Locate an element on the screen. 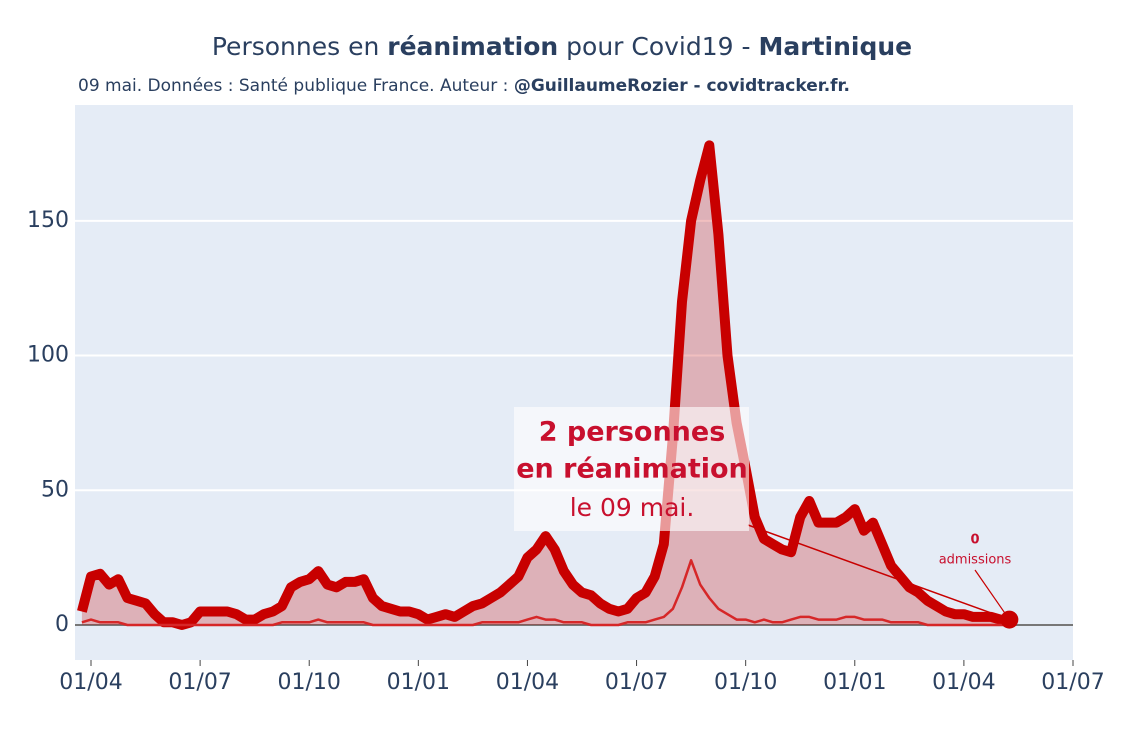 This screenshot has width=1125, height=750. title-part: pour Covid19 - is located at coordinates (658, 46).